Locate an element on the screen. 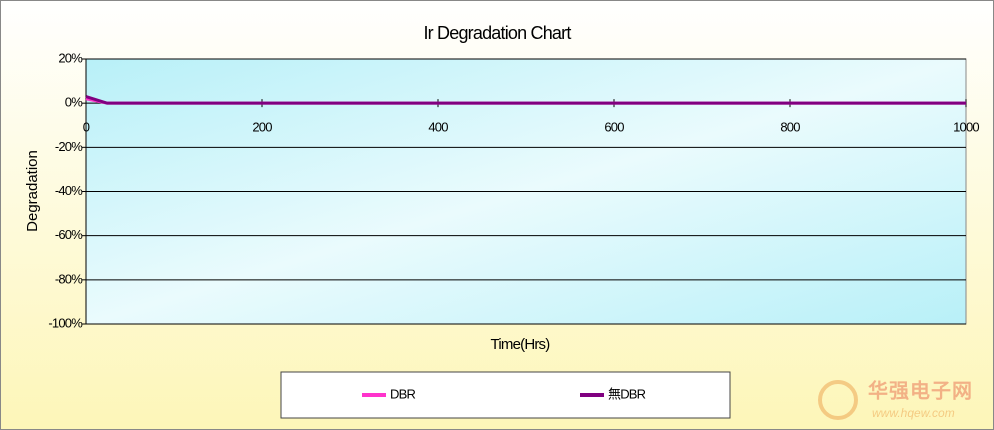 The image size is (994, 430). x-tick-label: 200 is located at coordinates (262, 127).